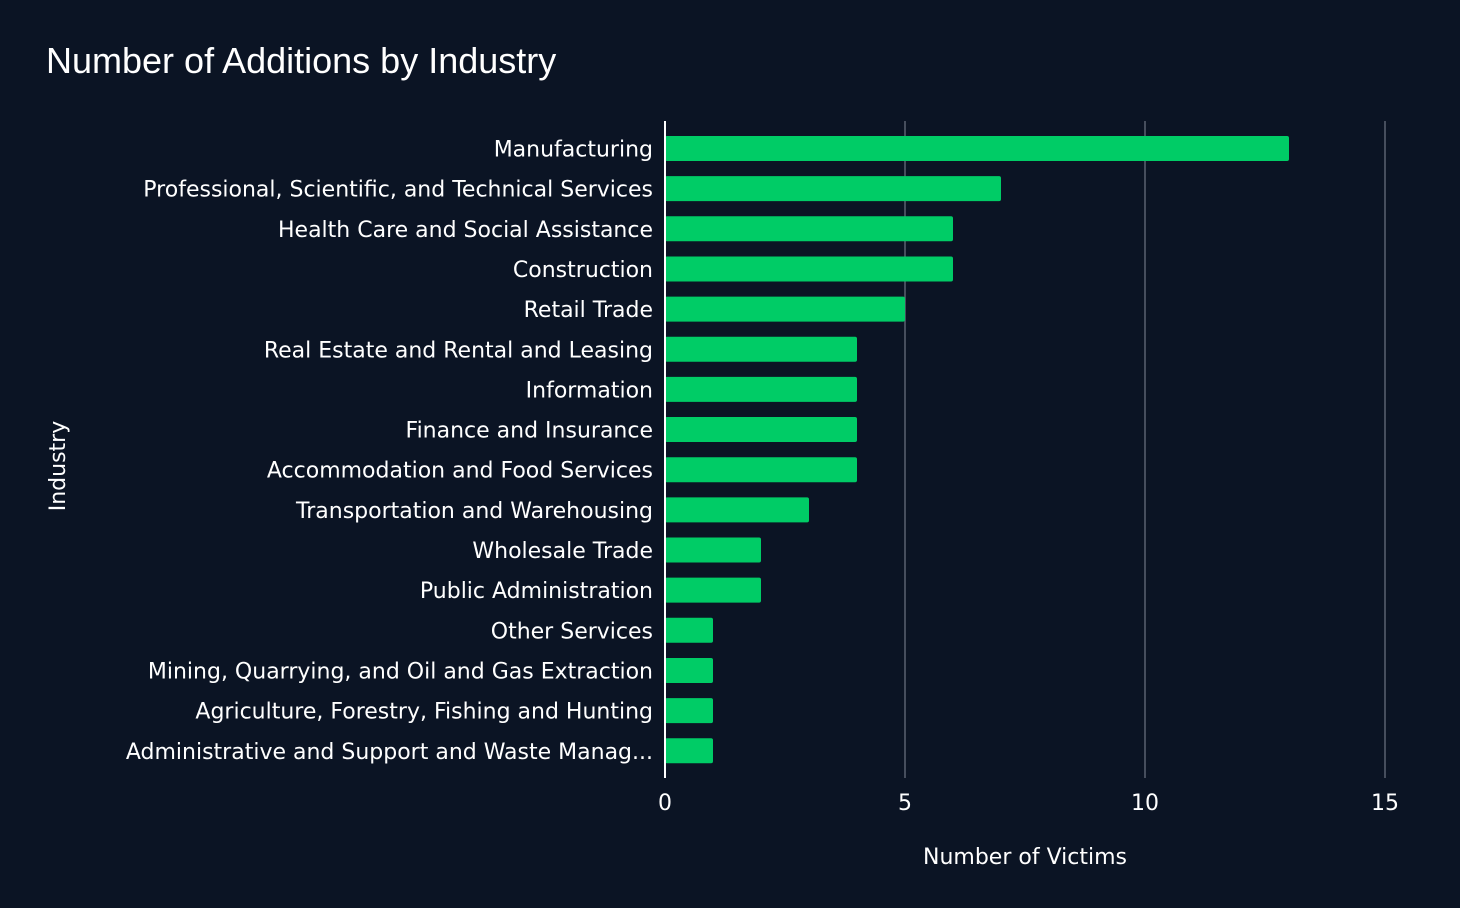 The image size is (1460, 908). I want to click on category-label-8: Accommodation and Food Services, so click(460, 471).